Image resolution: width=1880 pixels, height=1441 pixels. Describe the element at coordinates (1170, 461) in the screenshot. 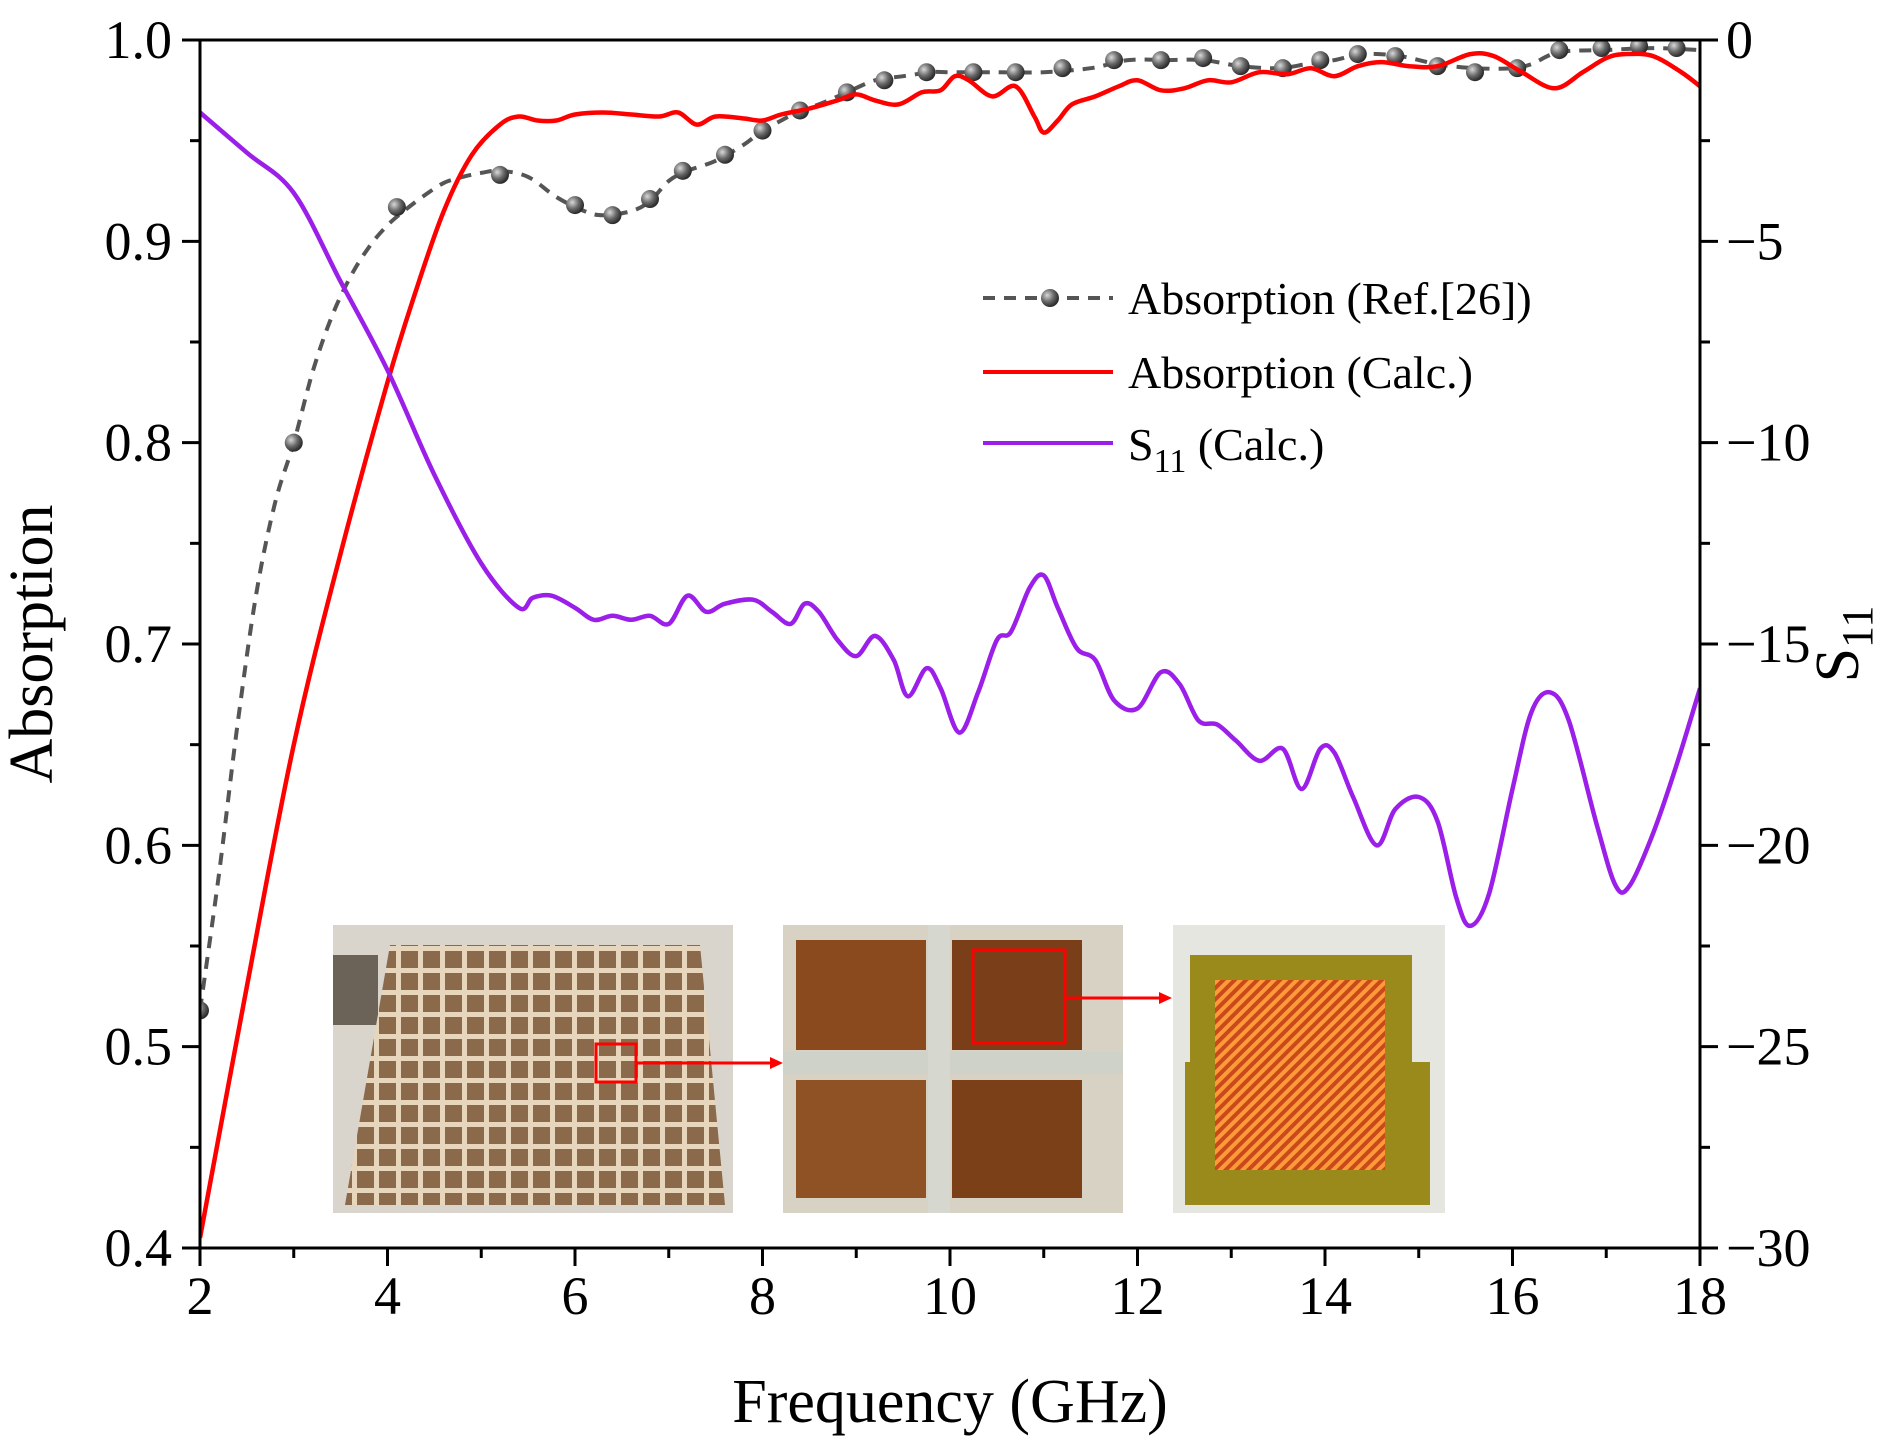

I see `legend-s11-sub: 11` at that location.